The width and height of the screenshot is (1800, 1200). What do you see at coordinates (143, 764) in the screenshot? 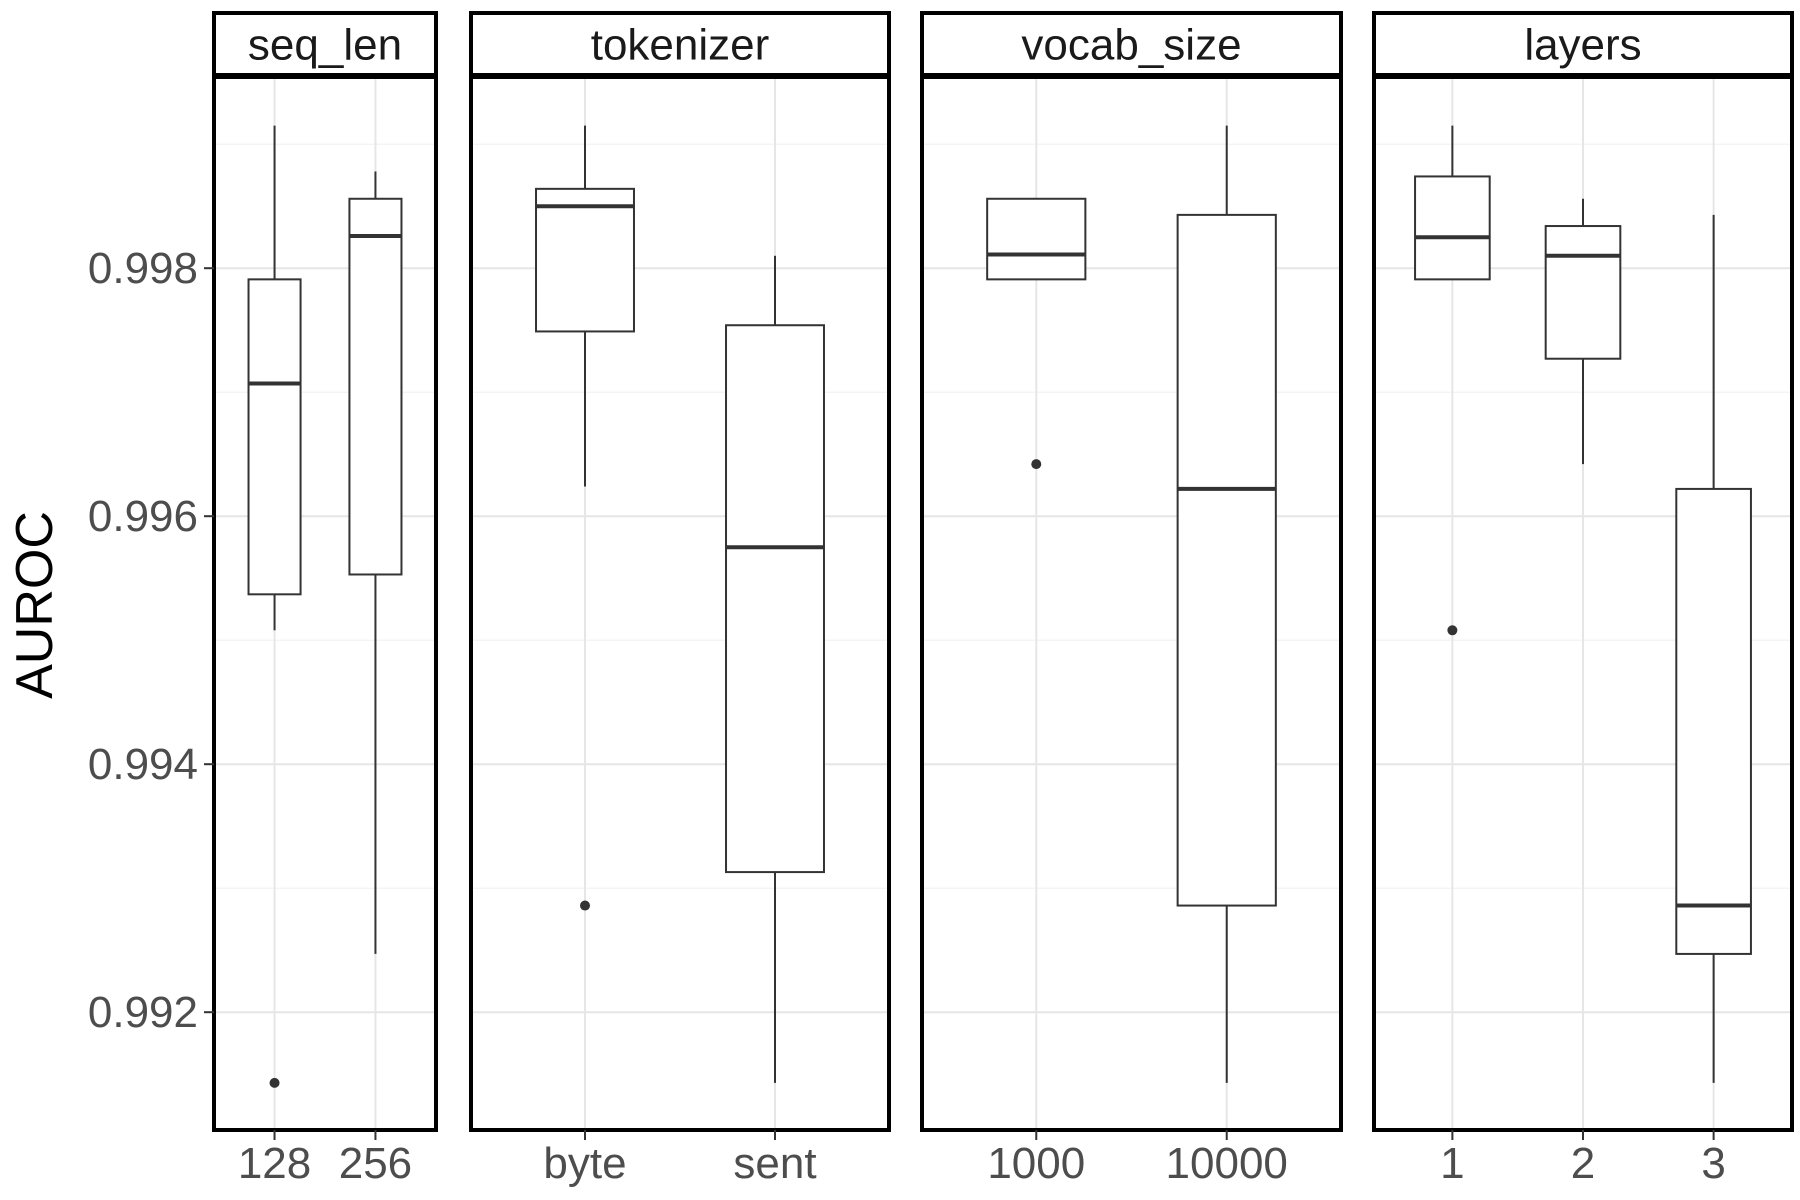
I see `y-tick-label: 0.994` at bounding box center [143, 764].